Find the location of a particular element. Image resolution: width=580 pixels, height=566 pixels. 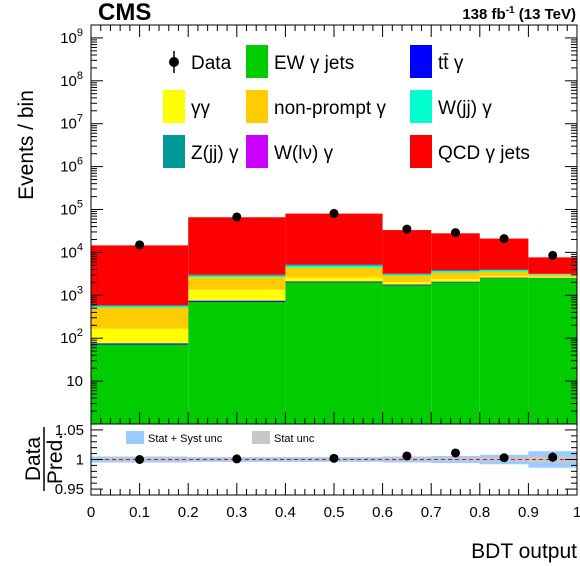

ratio-y-tick-label: 0.95 is located at coordinates (69, 489).